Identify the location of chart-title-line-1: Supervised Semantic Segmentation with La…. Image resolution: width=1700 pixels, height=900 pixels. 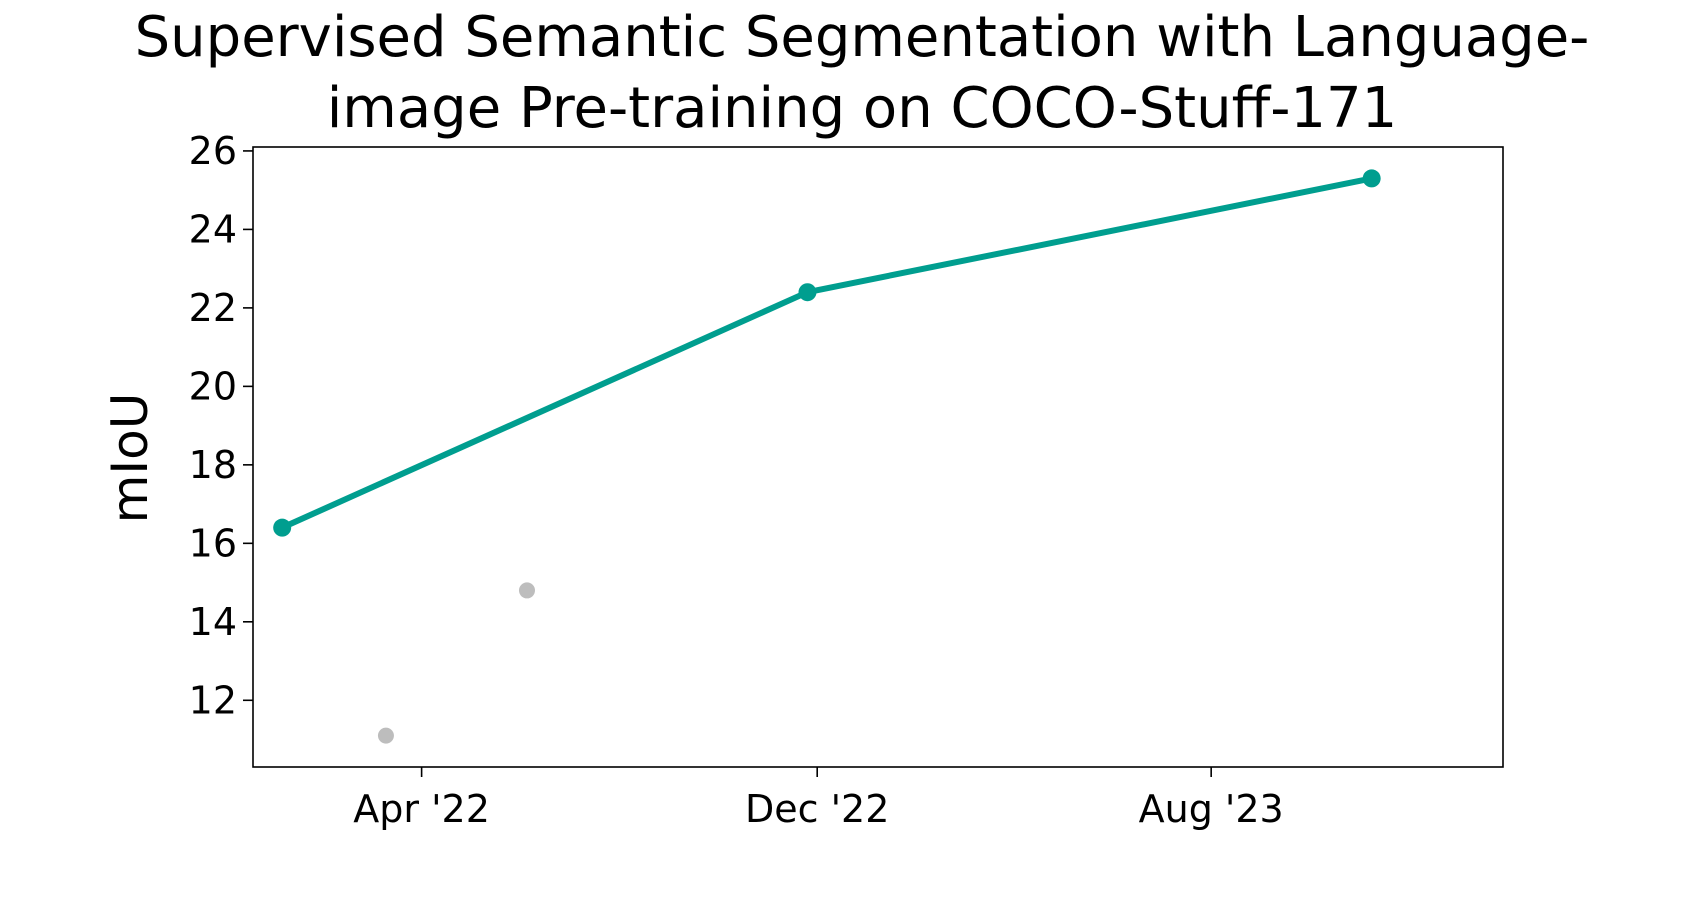
(862, 37).